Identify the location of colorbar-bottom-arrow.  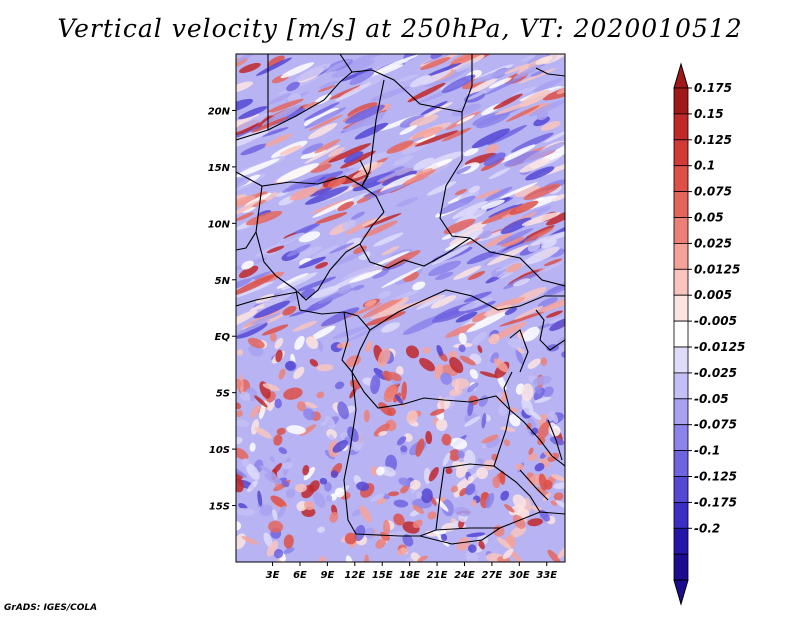
(681, 592).